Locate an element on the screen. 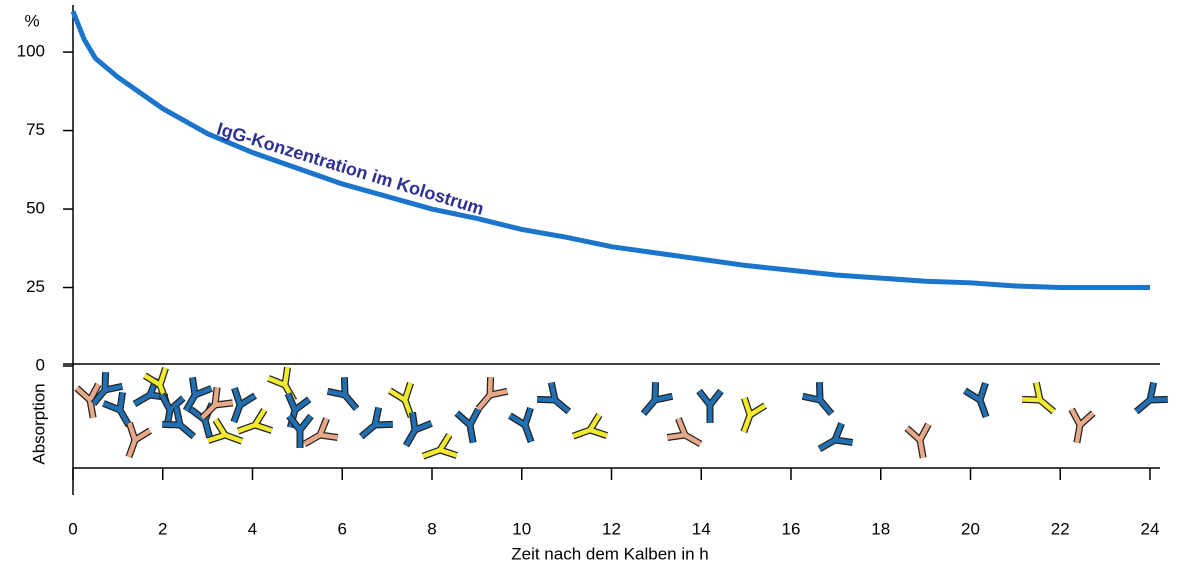  curve-annotation: IgG-Konzentration im Kolostrum is located at coordinates (351, 169).